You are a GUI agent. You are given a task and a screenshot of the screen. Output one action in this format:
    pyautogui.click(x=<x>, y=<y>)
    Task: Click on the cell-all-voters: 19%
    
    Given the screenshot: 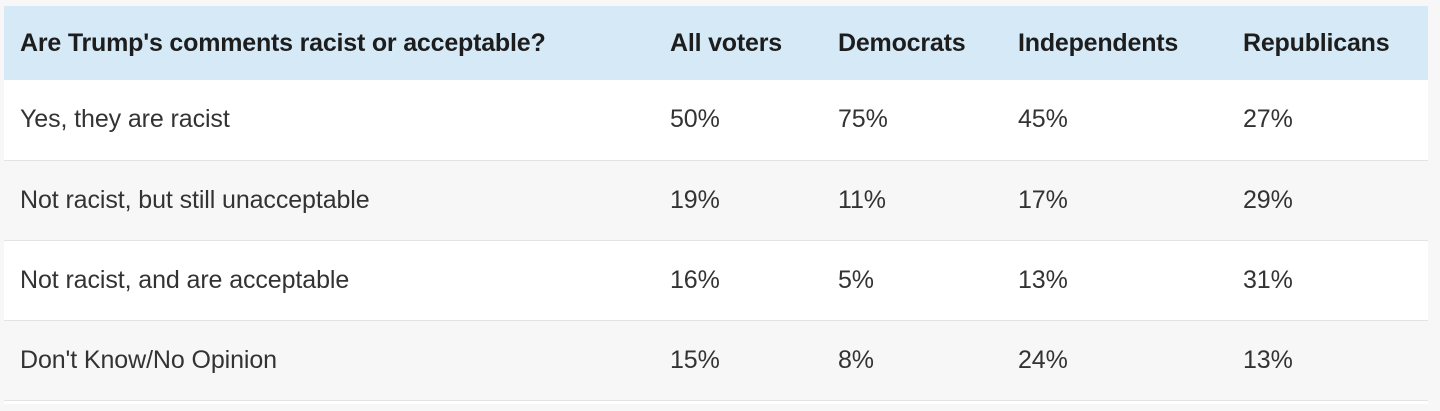 What is the action you would take?
    pyautogui.click(x=695, y=199)
    